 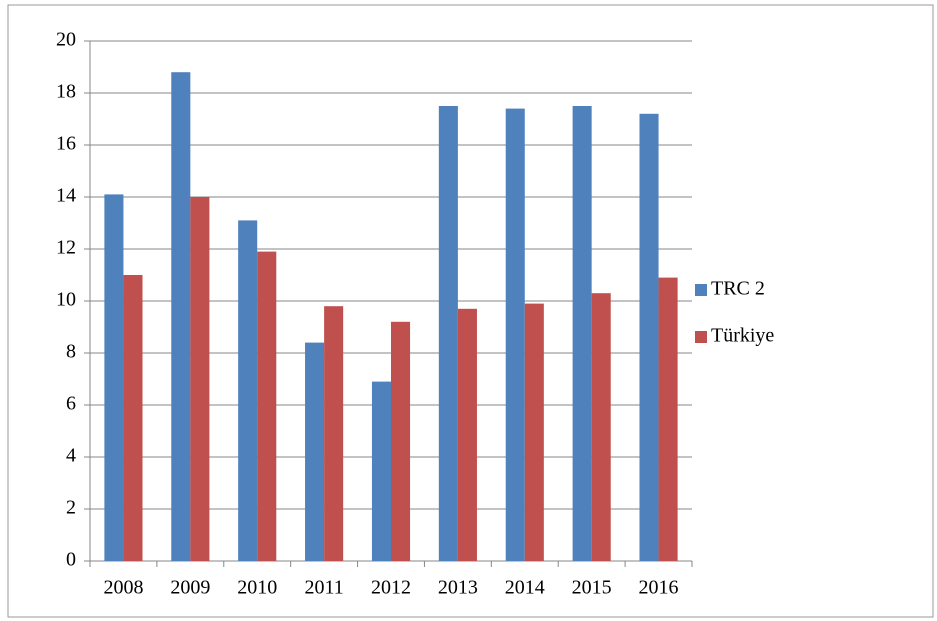 I want to click on x-tick-label: 2012, so click(x=391, y=588).